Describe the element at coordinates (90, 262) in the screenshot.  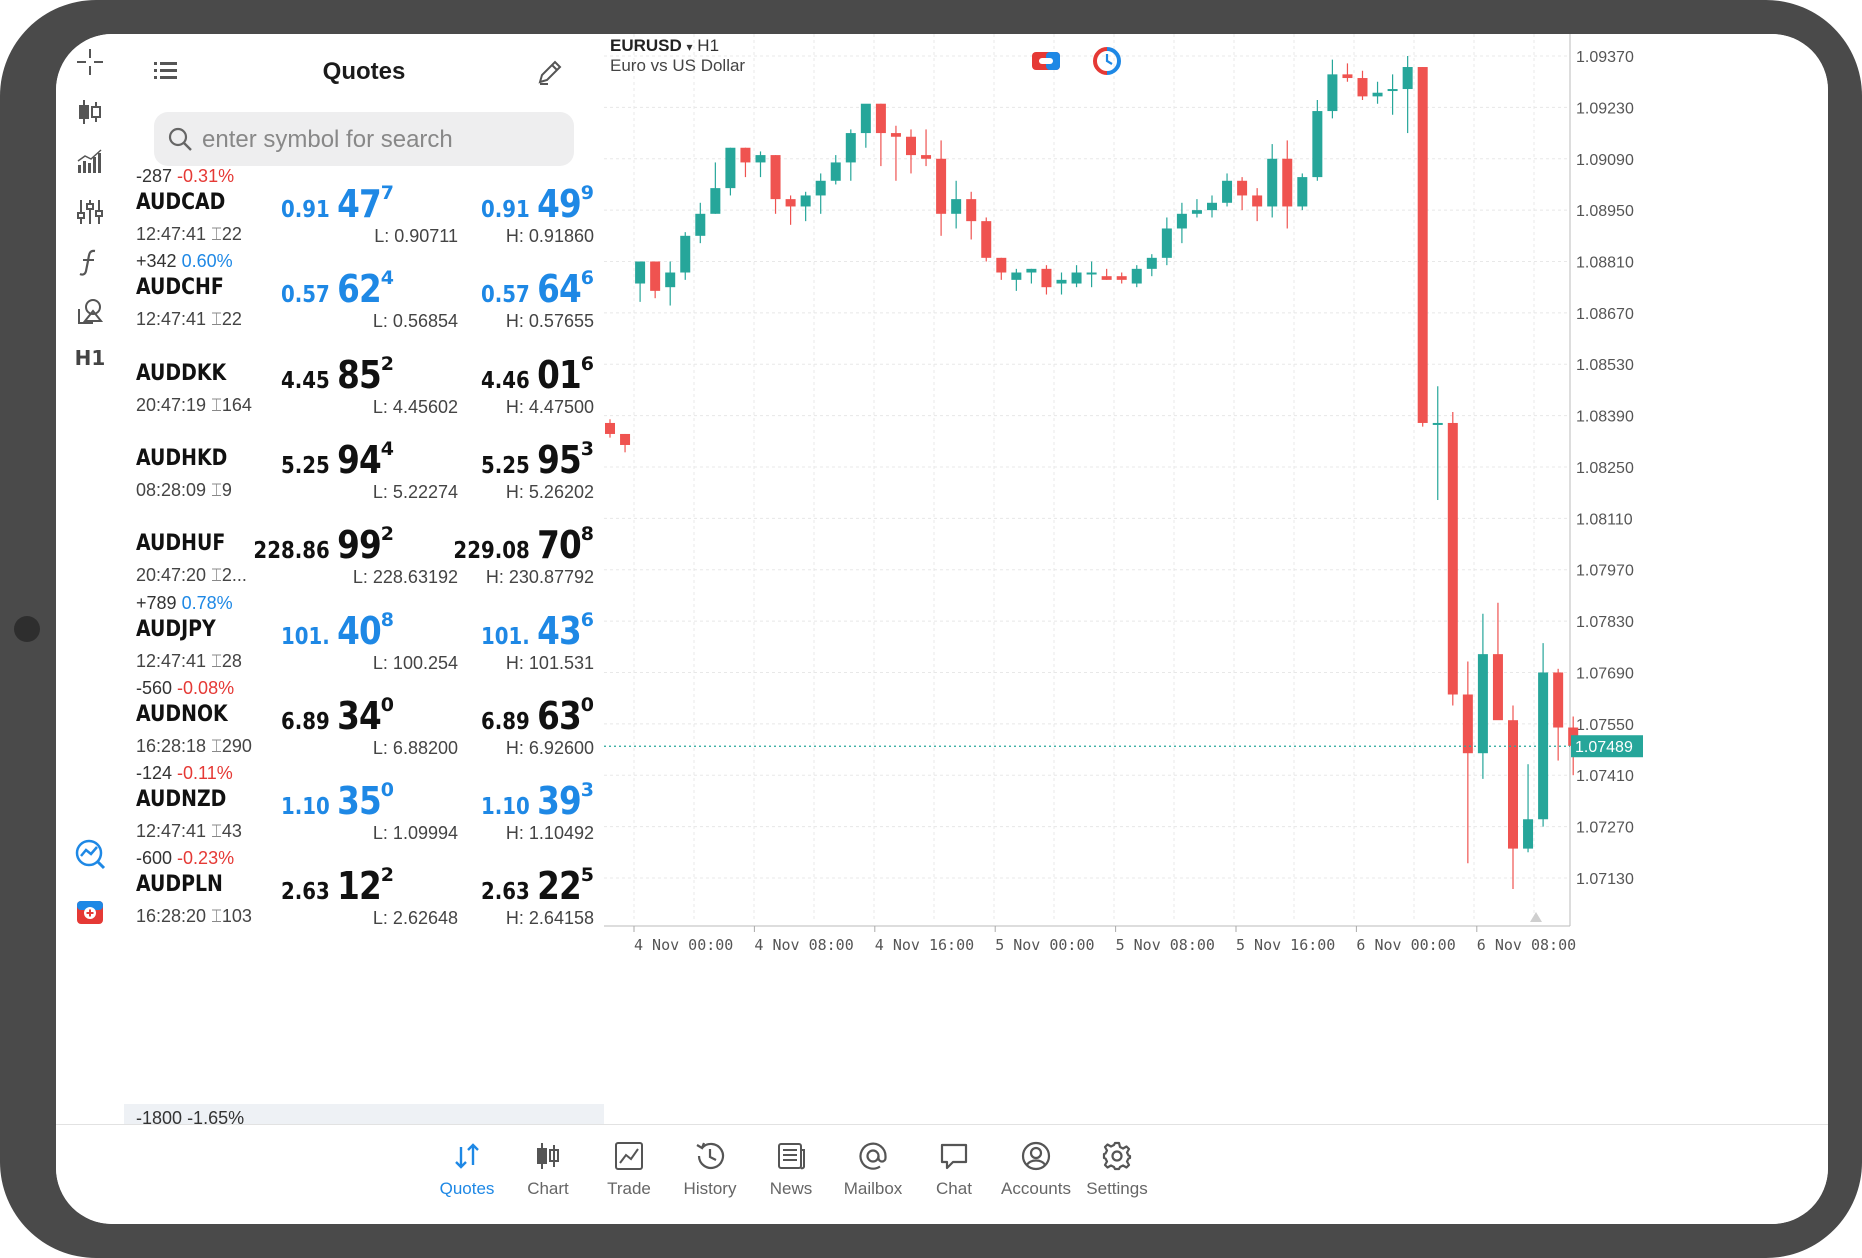
I see `function-icon` at that location.